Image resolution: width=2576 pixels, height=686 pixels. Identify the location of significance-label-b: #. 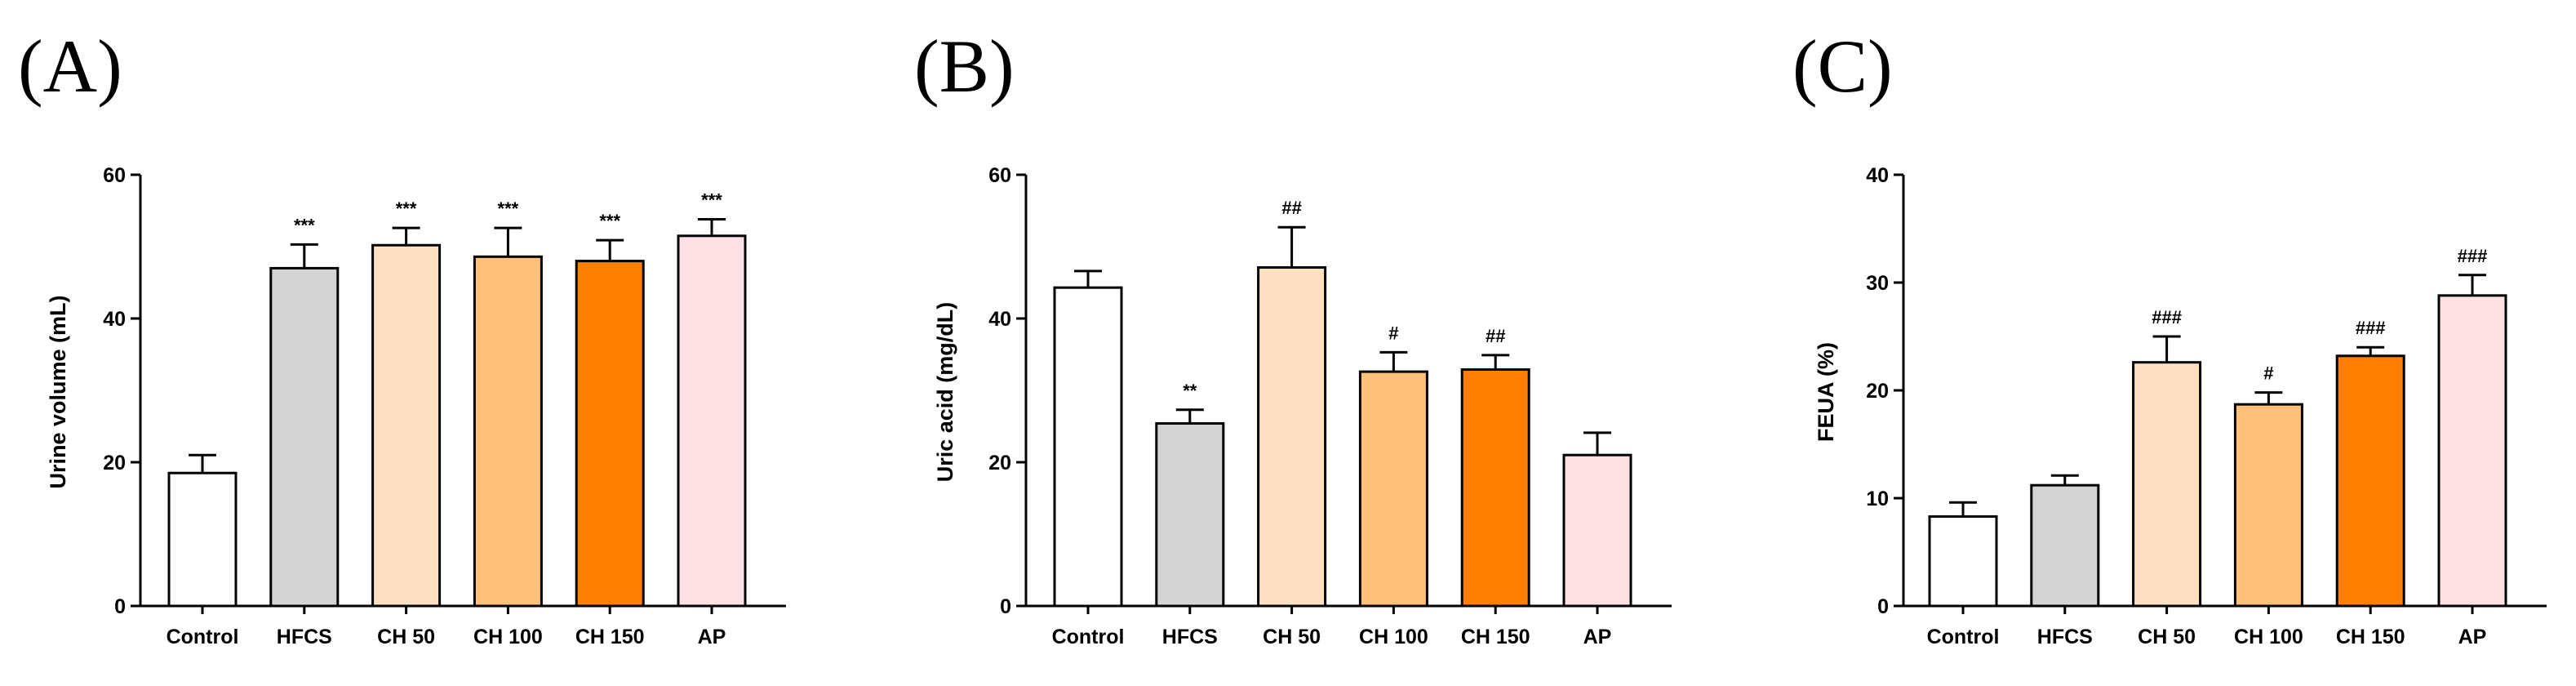
(1393, 333).